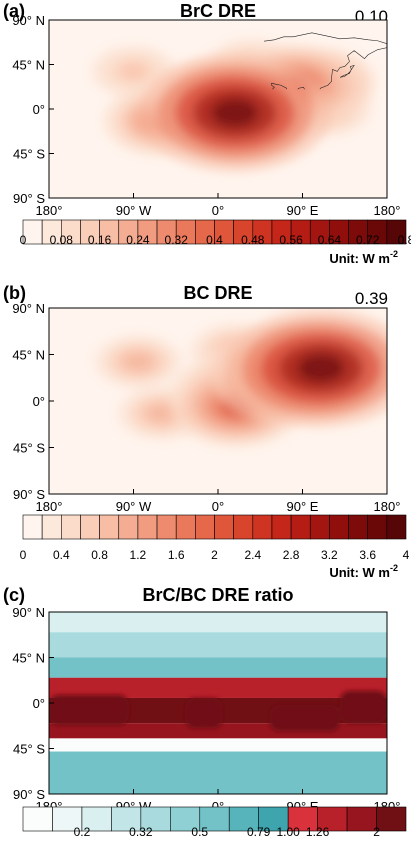 This screenshot has height=850, width=411. Describe the element at coordinates (218, 11) in the screenshot. I see `panel-title: BrC DRE` at that location.